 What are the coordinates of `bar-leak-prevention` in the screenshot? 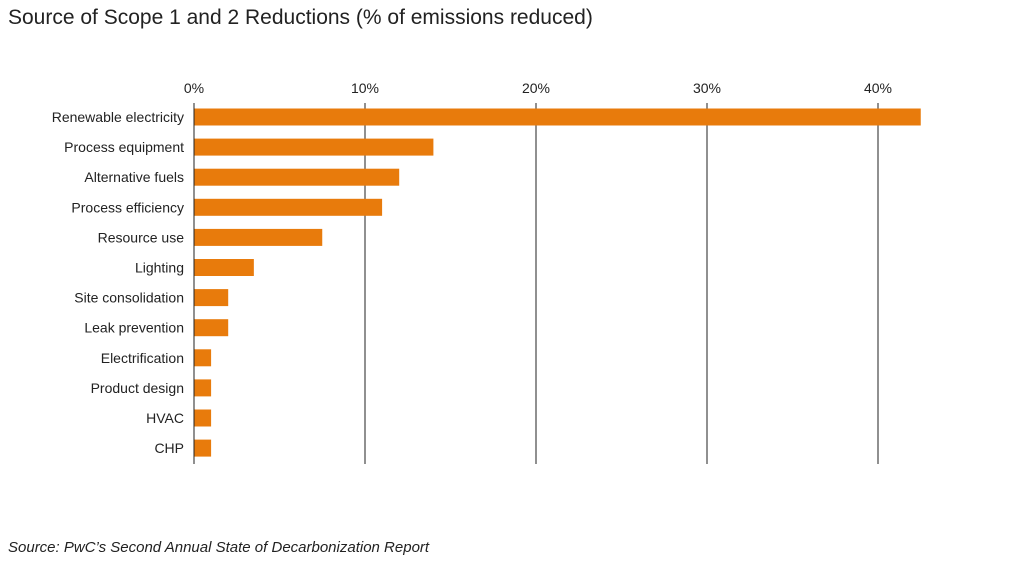 It's located at (211, 328).